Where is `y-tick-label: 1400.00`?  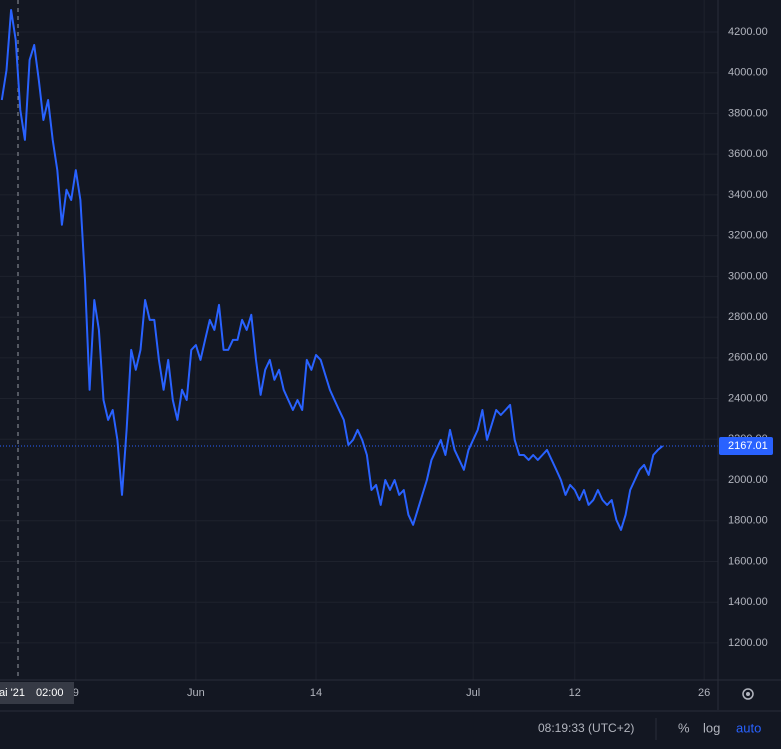
y-tick-label: 1400.00 is located at coordinates (748, 602).